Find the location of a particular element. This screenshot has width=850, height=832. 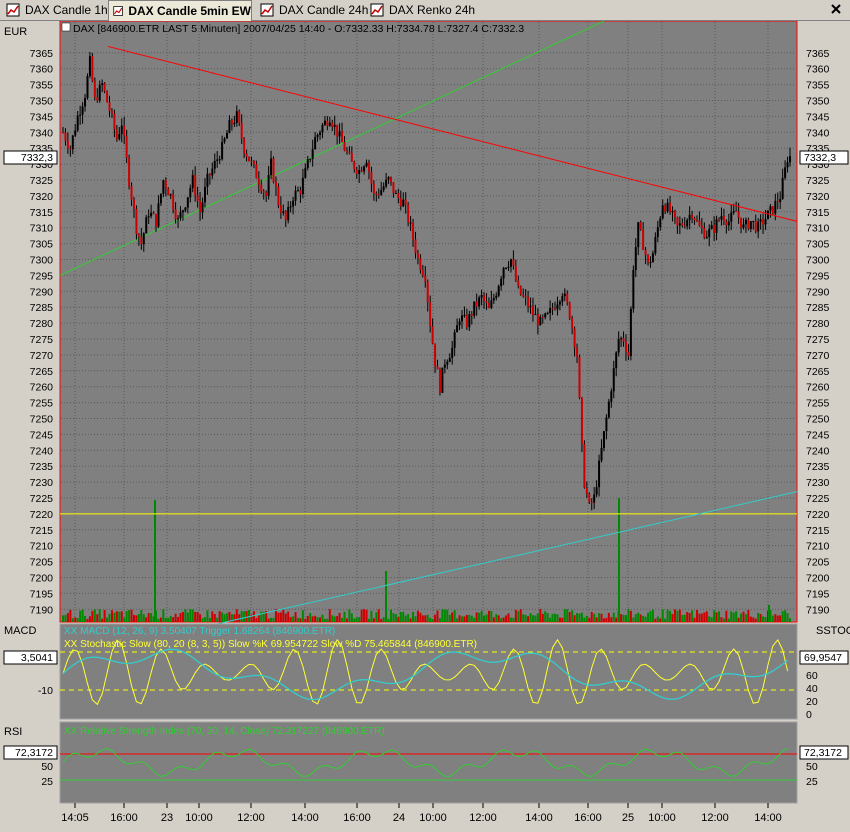

tab-dax-candle-5min-ew: DAX Candle 5min EW is located at coordinates (180, 10).